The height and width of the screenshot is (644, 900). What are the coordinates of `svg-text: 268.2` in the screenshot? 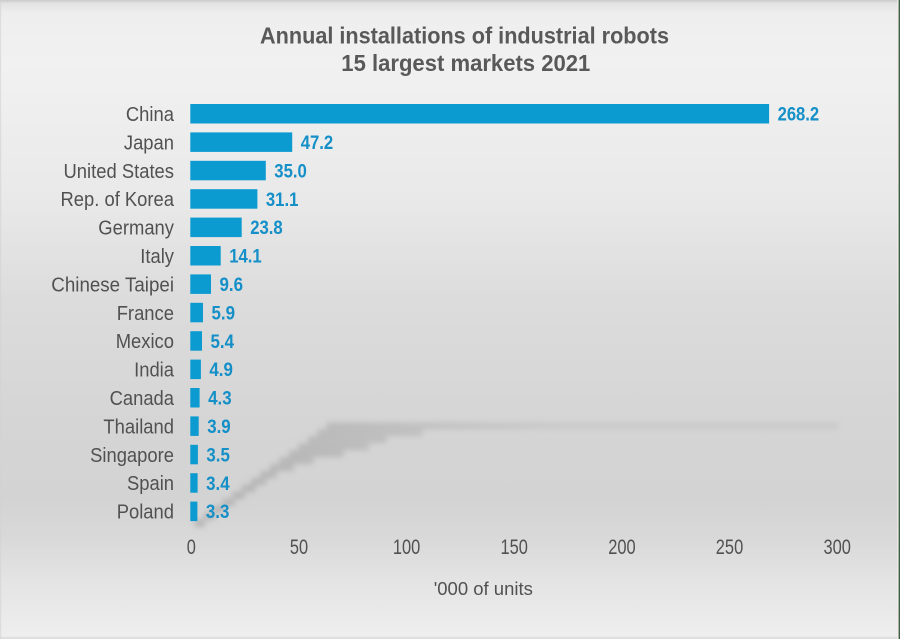 It's located at (799, 115).